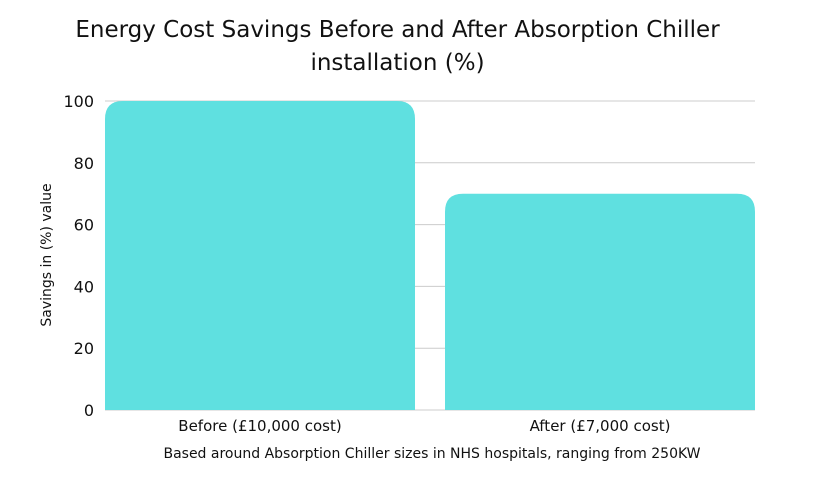 This screenshot has width=823, height=488. Describe the element at coordinates (47, 254) in the screenshot. I see `y-axis-title: Savings in (%) value` at that location.